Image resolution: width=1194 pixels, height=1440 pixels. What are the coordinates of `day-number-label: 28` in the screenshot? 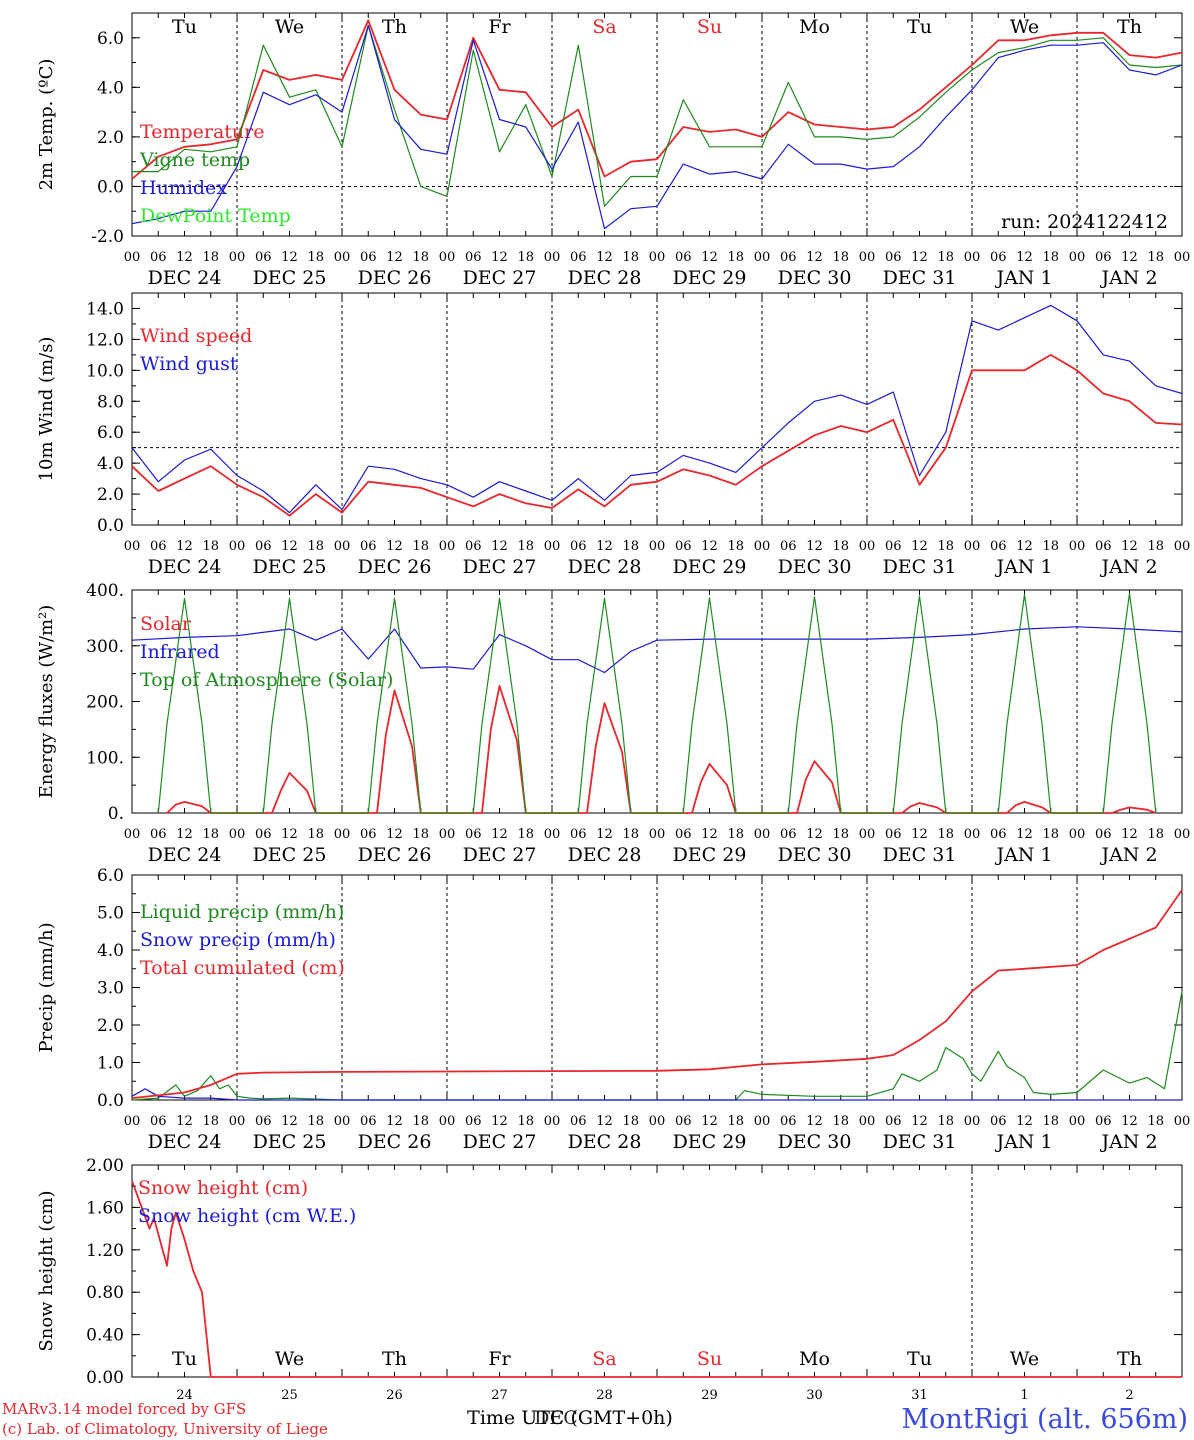 It's located at (604, 1395).